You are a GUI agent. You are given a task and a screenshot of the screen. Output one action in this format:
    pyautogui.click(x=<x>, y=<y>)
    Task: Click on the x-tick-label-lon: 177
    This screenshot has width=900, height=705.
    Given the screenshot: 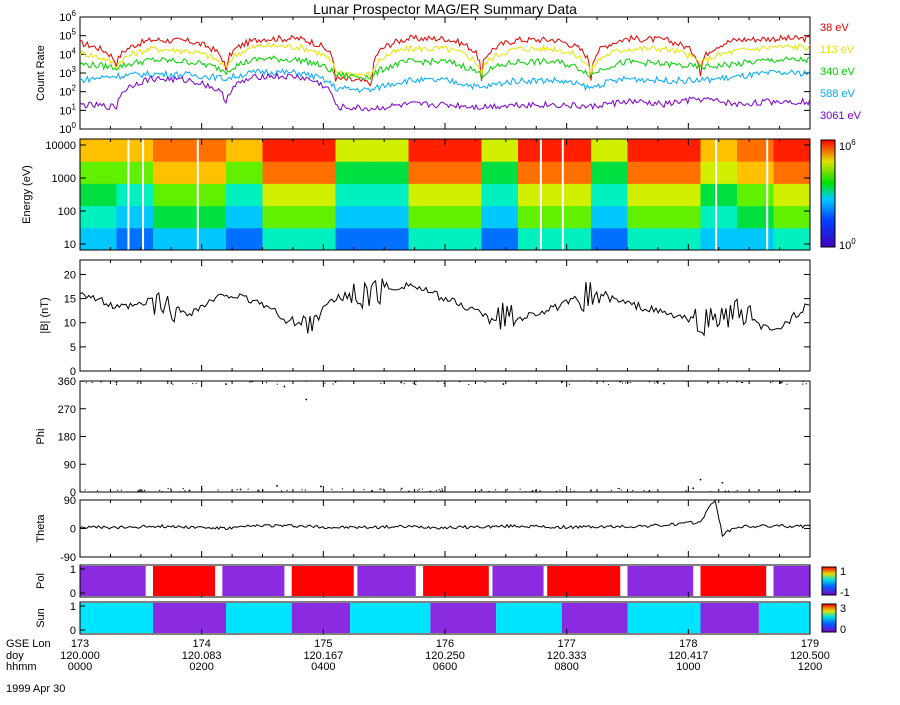 What is the action you would take?
    pyautogui.click(x=566, y=644)
    